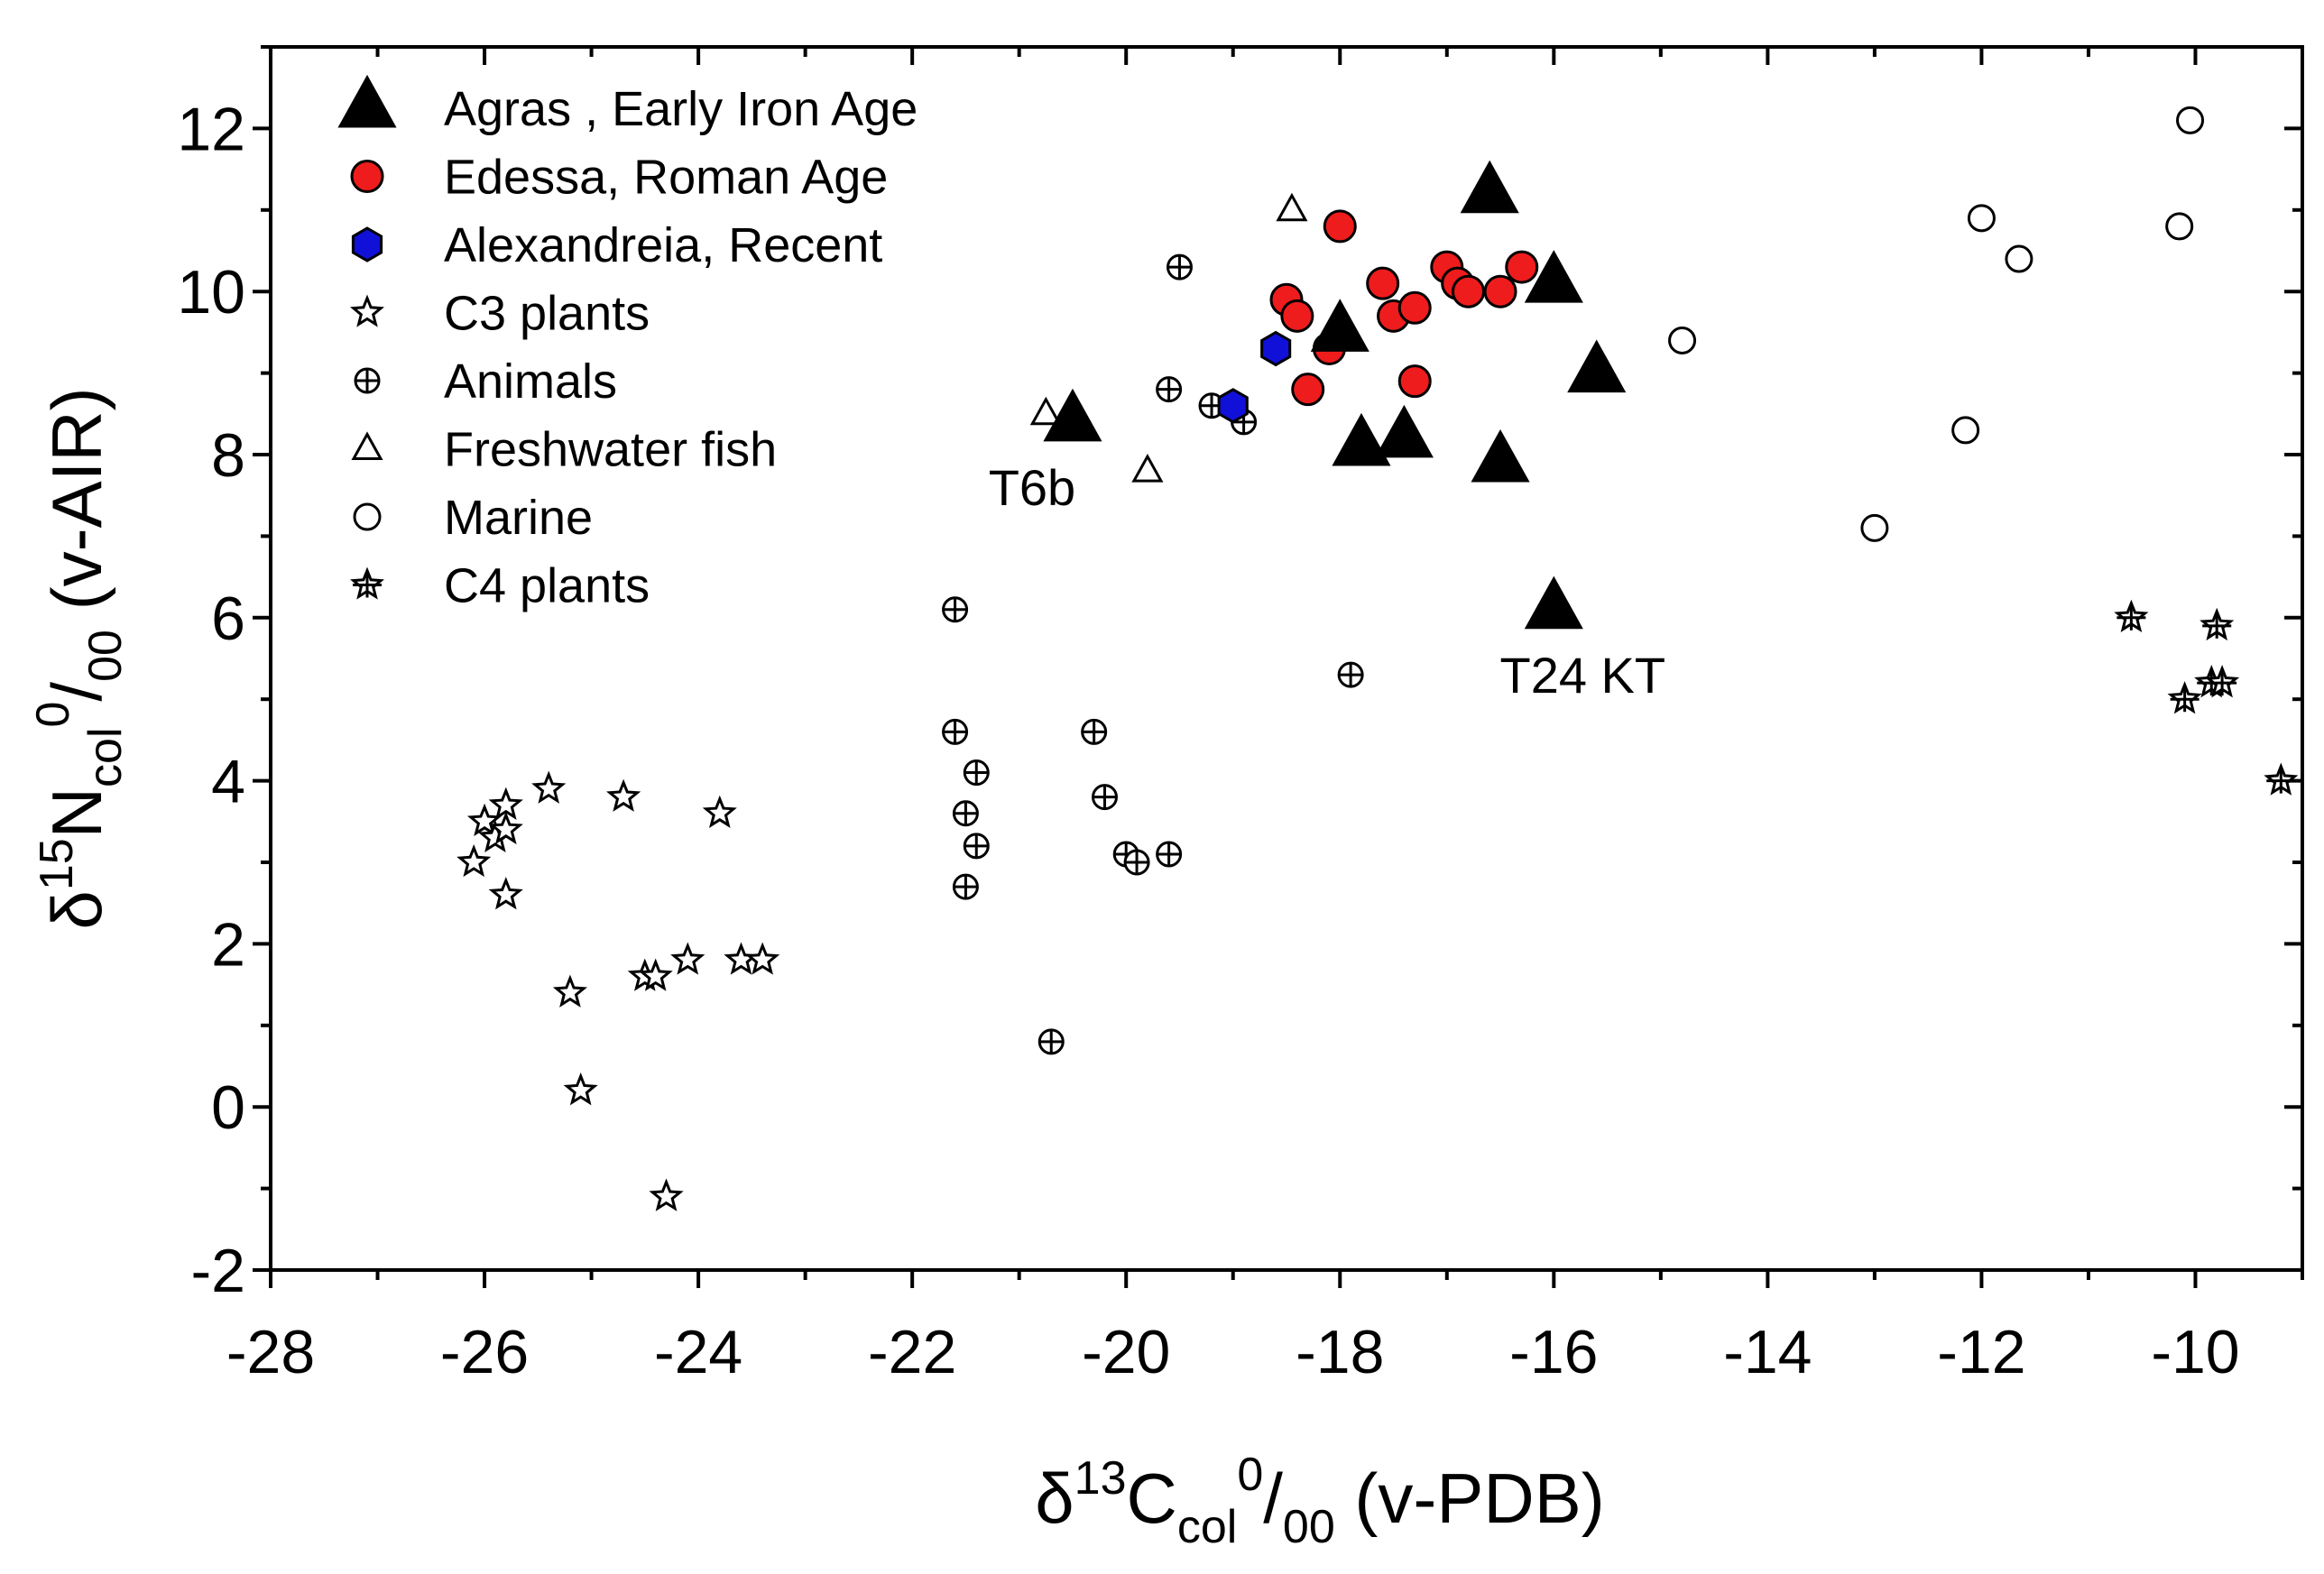 The height and width of the screenshot is (1574, 2324). I want to click on y-axis-title: δ15Ncol0/00 (v-AIR), so click(79, 658).